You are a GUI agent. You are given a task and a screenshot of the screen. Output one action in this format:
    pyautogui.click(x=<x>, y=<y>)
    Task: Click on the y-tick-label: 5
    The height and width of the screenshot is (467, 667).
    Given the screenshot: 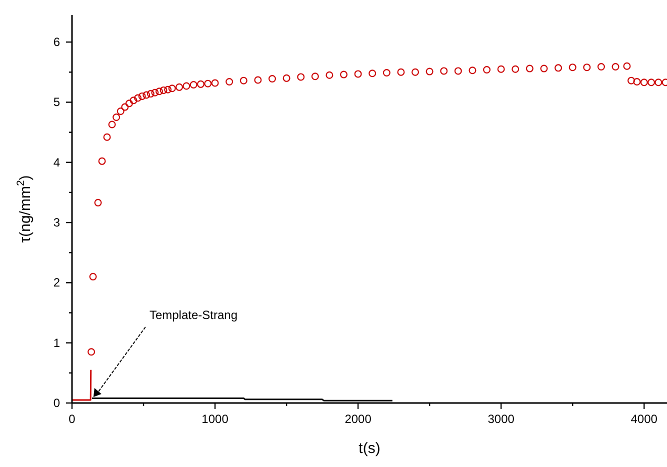 What is the action you would take?
    pyautogui.click(x=56, y=102)
    